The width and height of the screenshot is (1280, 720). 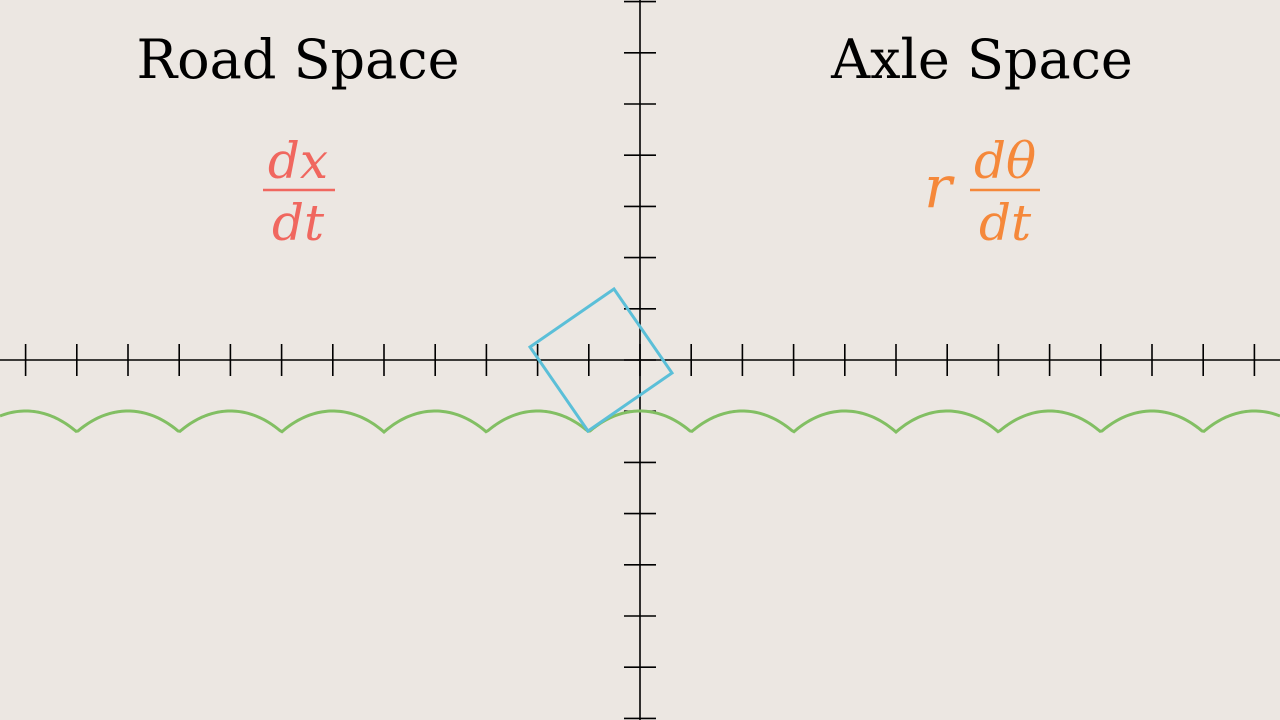 What do you see at coordinates (601, 360) in the screenshot?
I see `square-wheel` at bounding box center [601, 360].